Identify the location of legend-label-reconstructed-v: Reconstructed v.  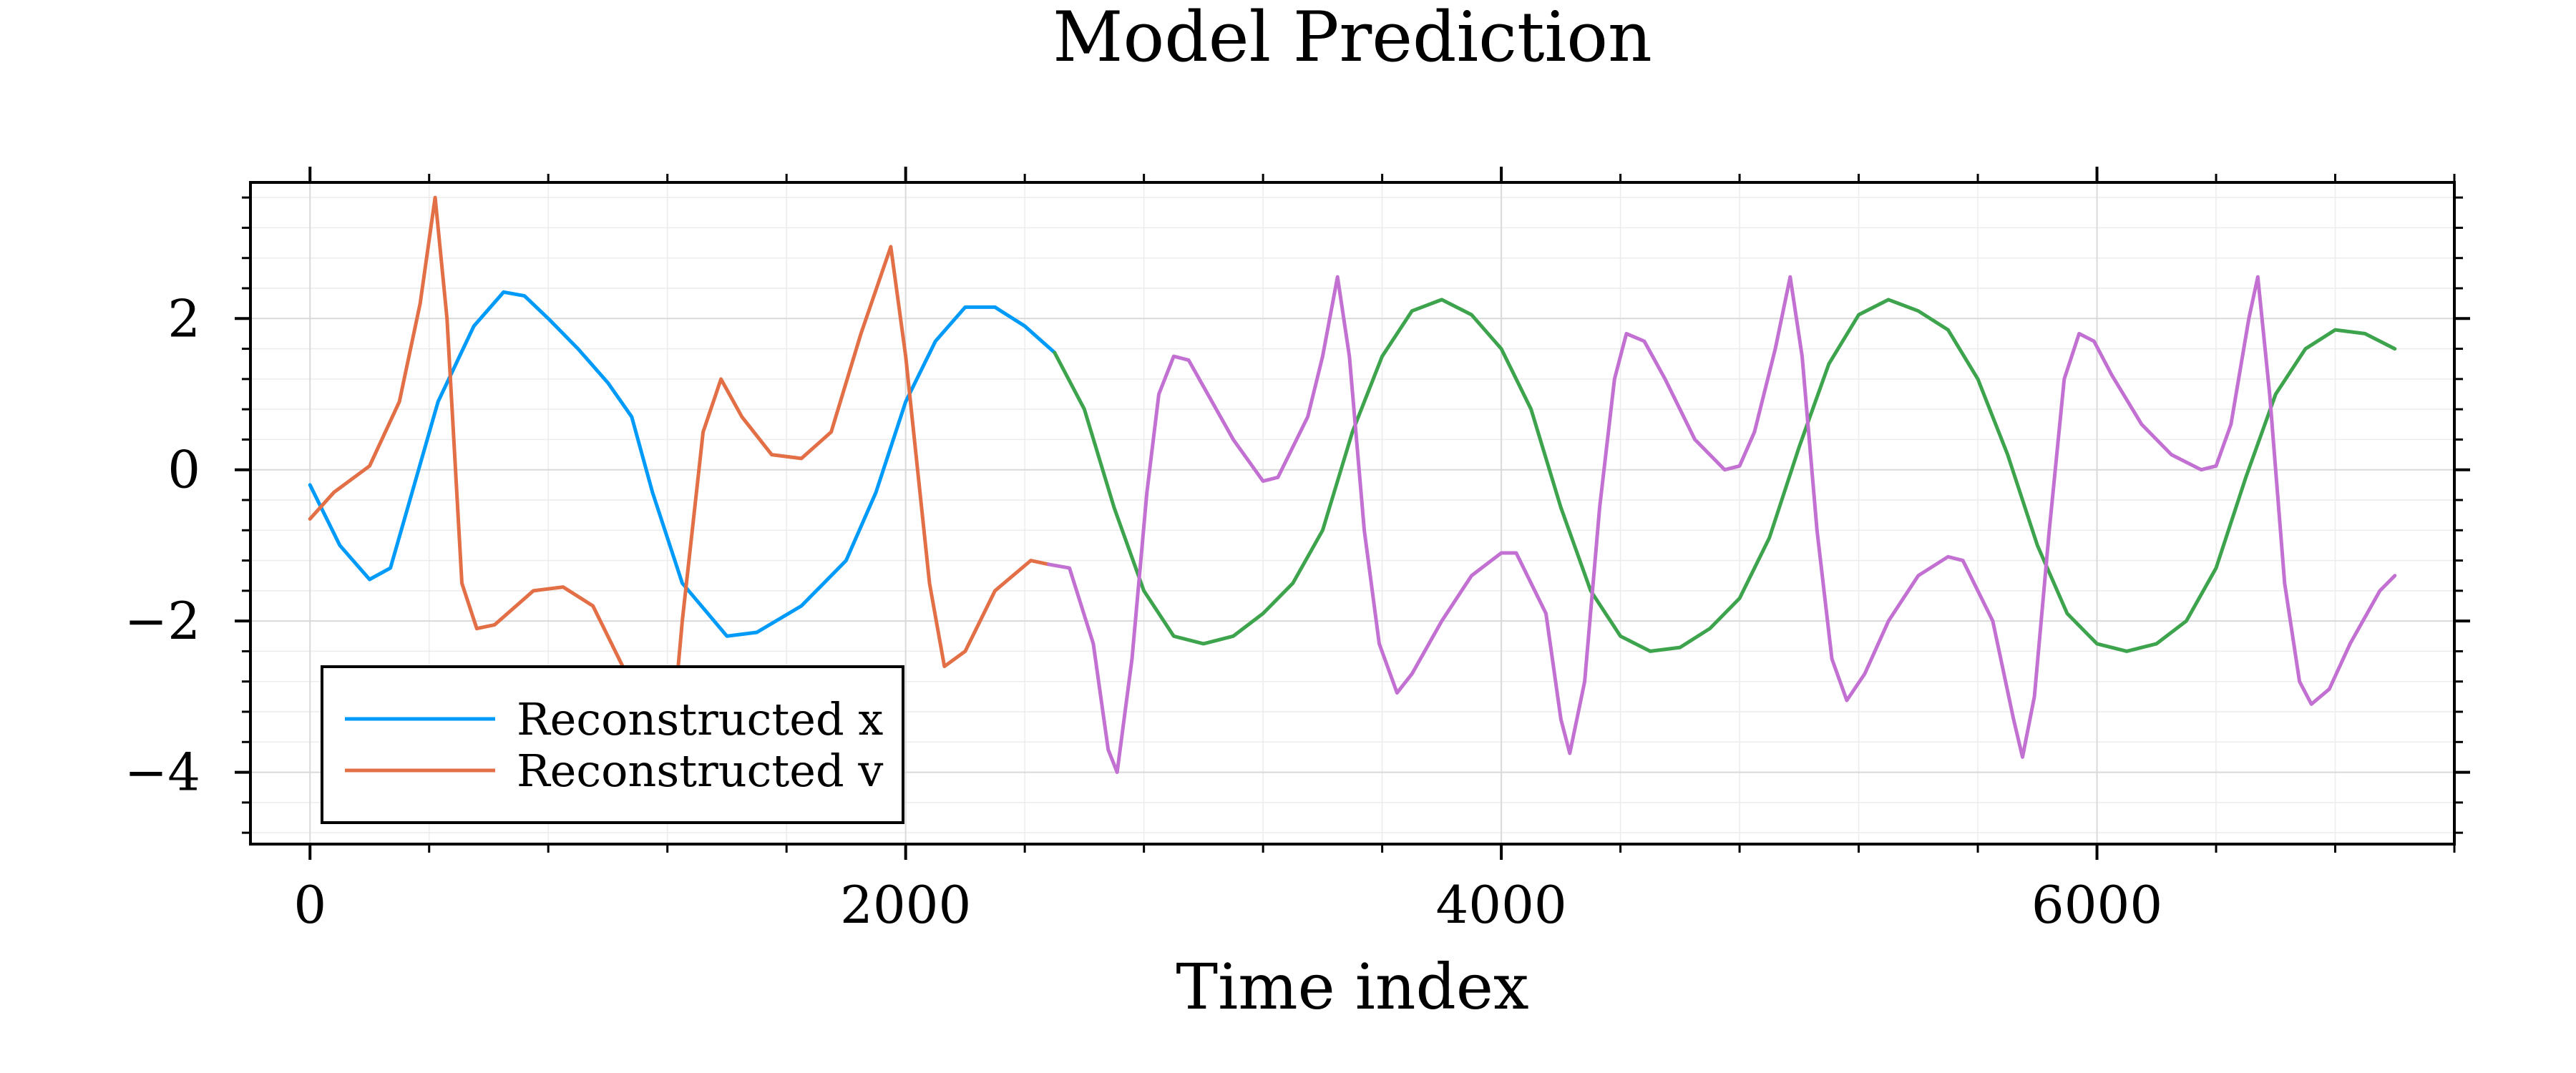
(700, 771).